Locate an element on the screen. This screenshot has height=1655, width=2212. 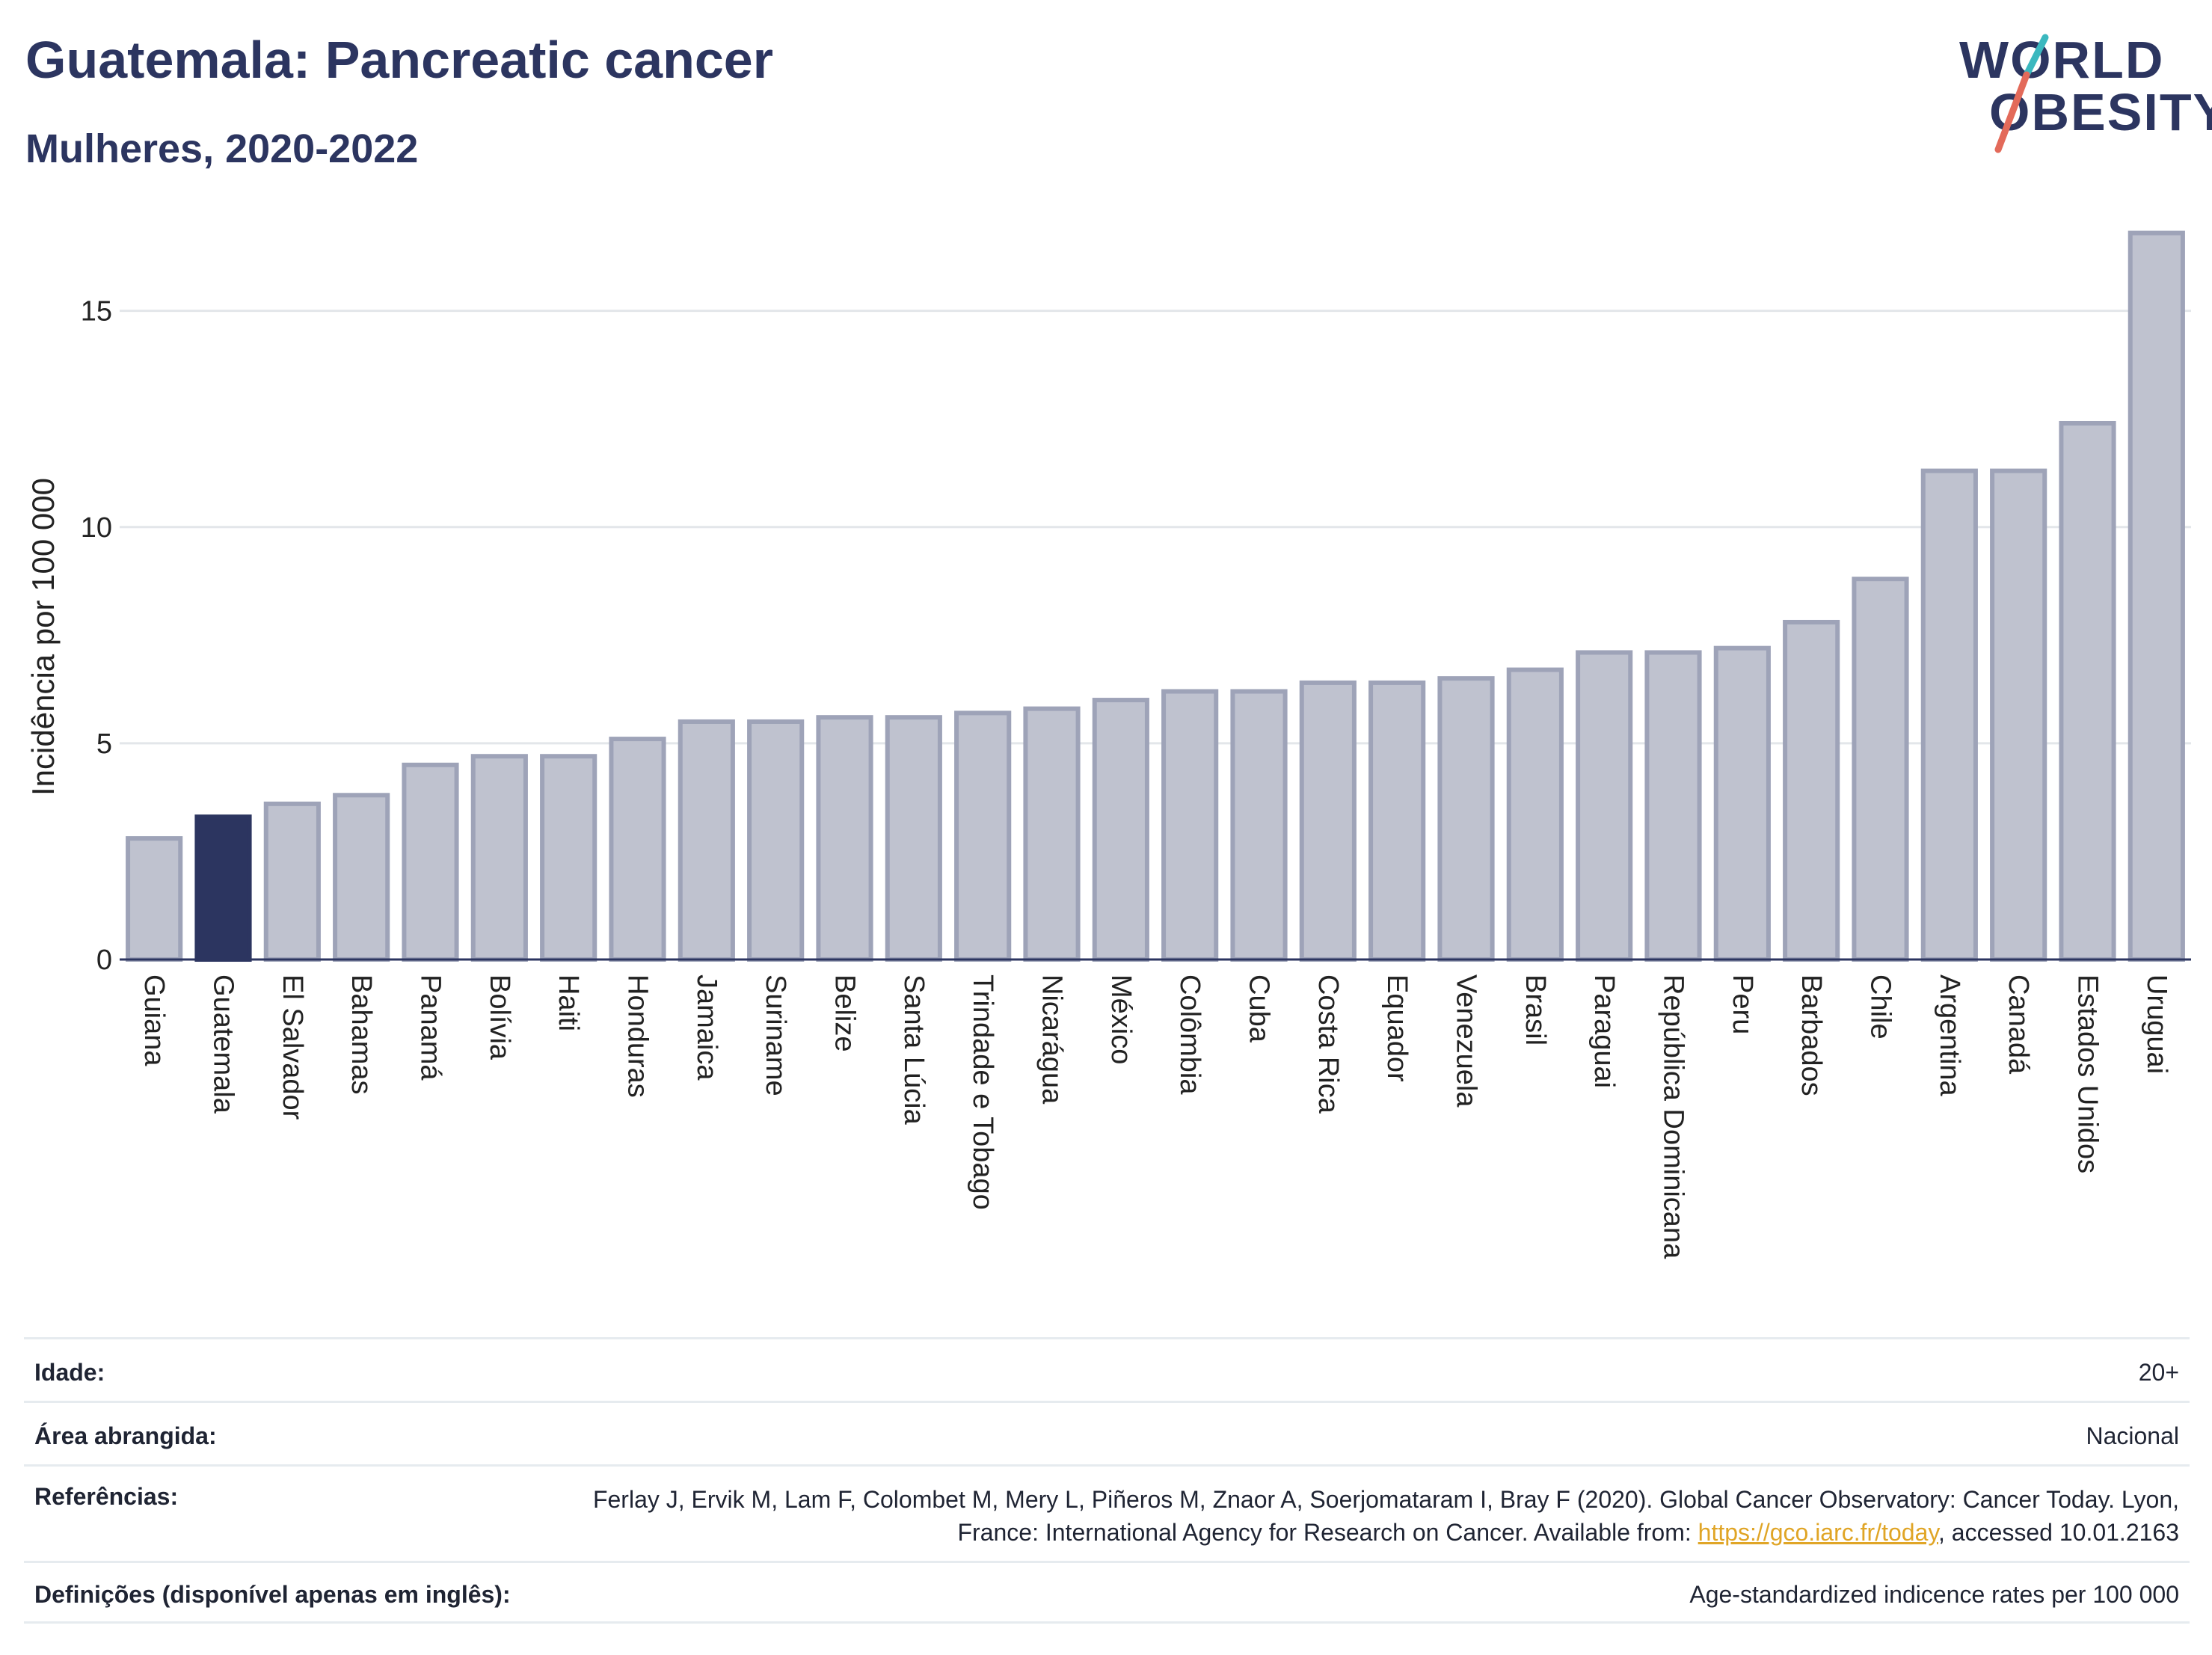
info-row-age: Idade: 20+ is located at coordinates (1107, 1369).